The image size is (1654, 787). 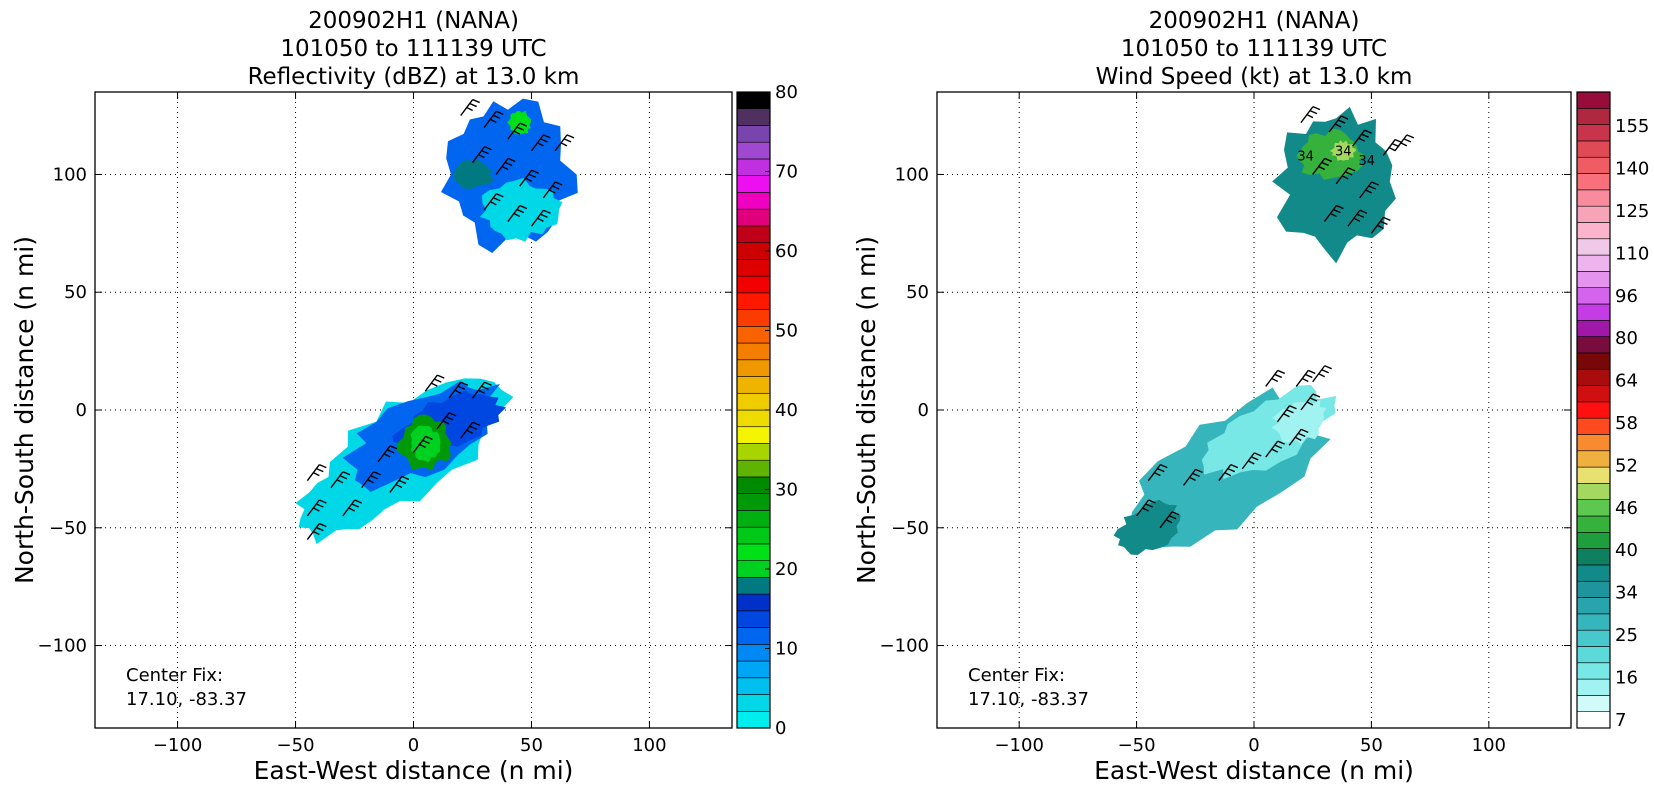 I want to click on colorbar-frame, so click(x=1593, y=410).